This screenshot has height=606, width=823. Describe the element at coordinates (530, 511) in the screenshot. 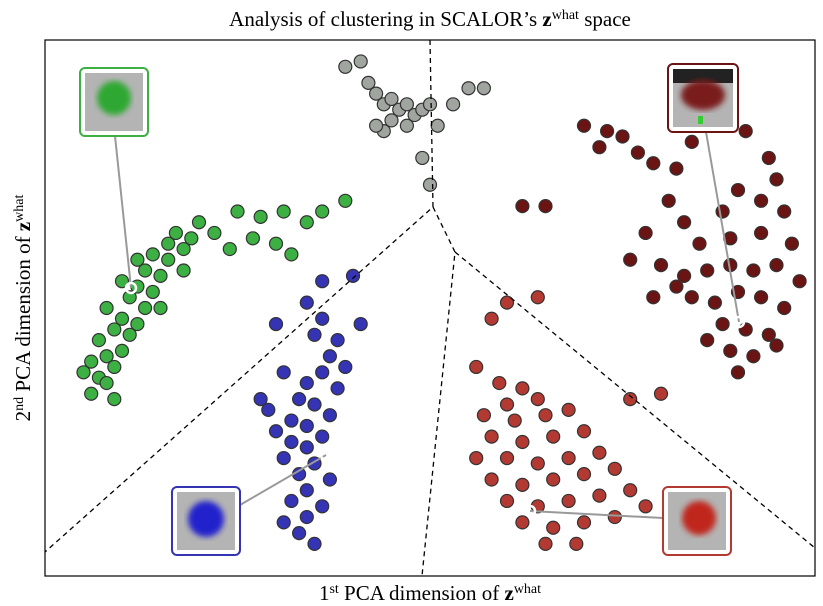

I see `highlight` at that location.